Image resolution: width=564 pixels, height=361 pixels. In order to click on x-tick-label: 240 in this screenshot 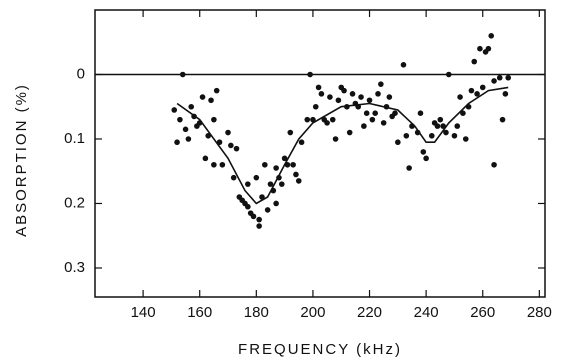, I will do `click(426, 312)`.